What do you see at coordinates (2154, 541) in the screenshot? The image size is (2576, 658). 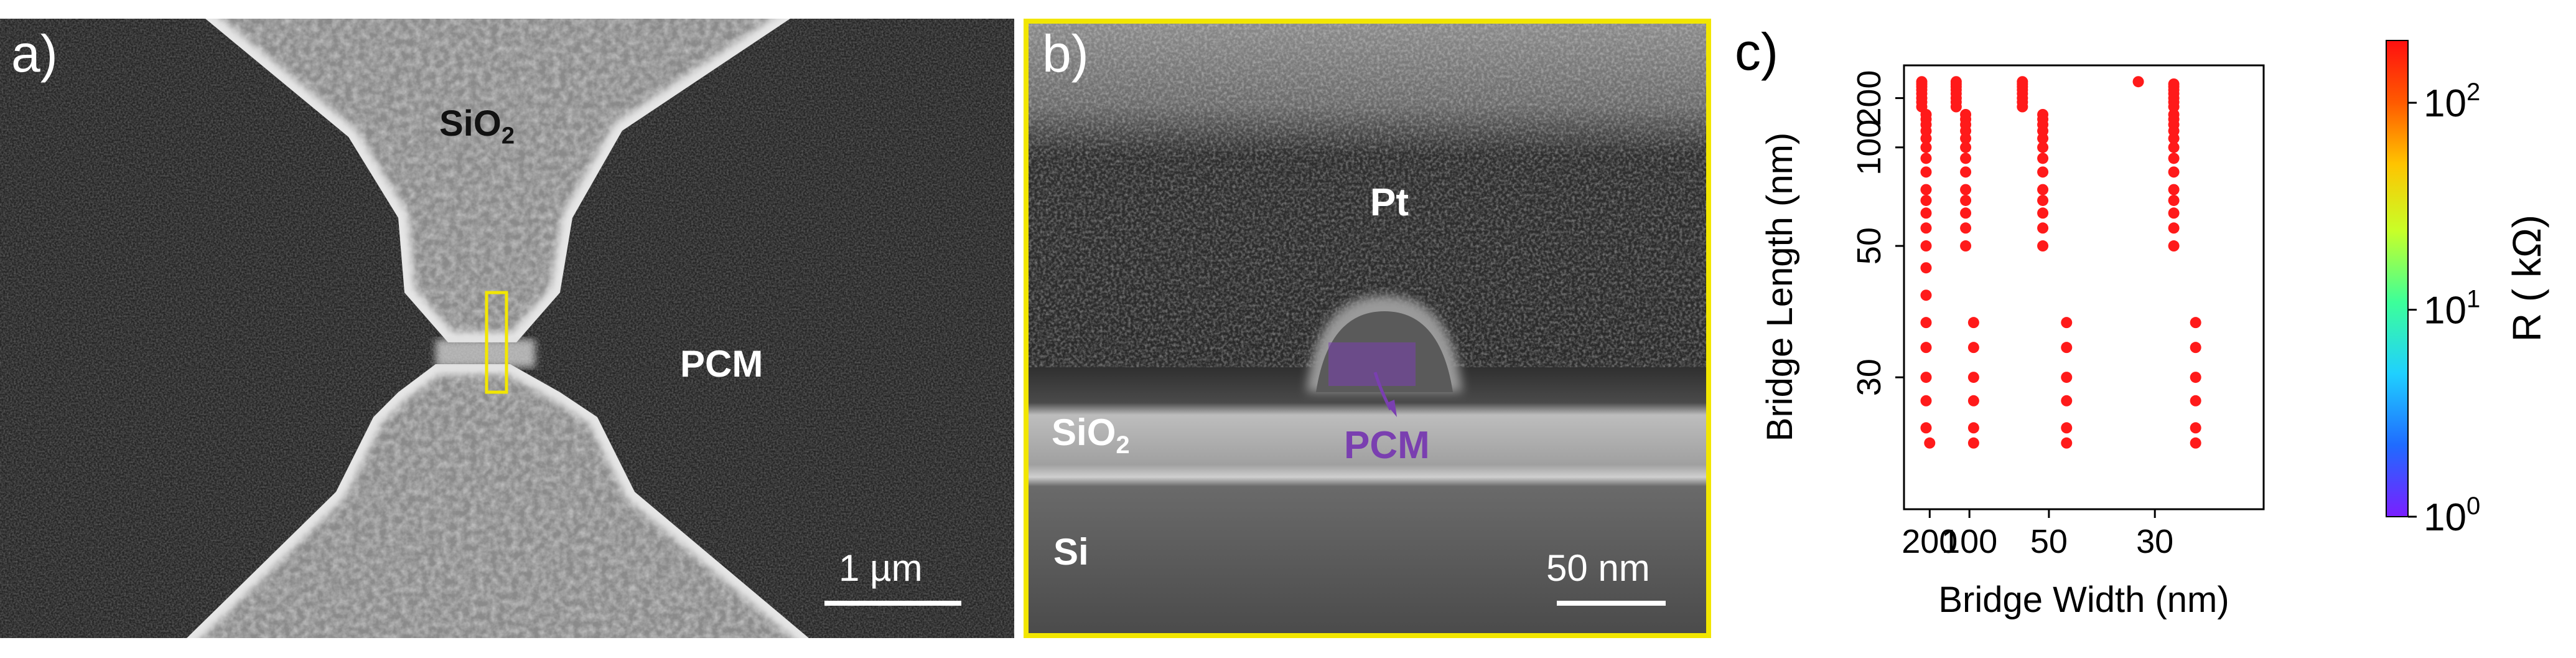 I see `x-tick-label: 30` at bounding box center [2154, 541].